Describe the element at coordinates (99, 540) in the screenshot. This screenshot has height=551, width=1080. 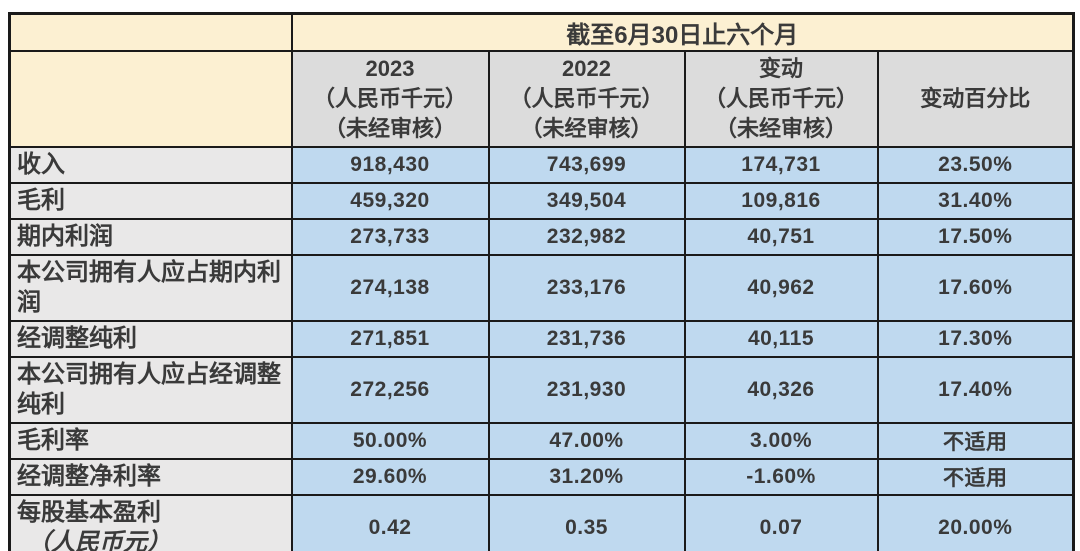
I see `row-label-unit: （人民币元）` at that location.